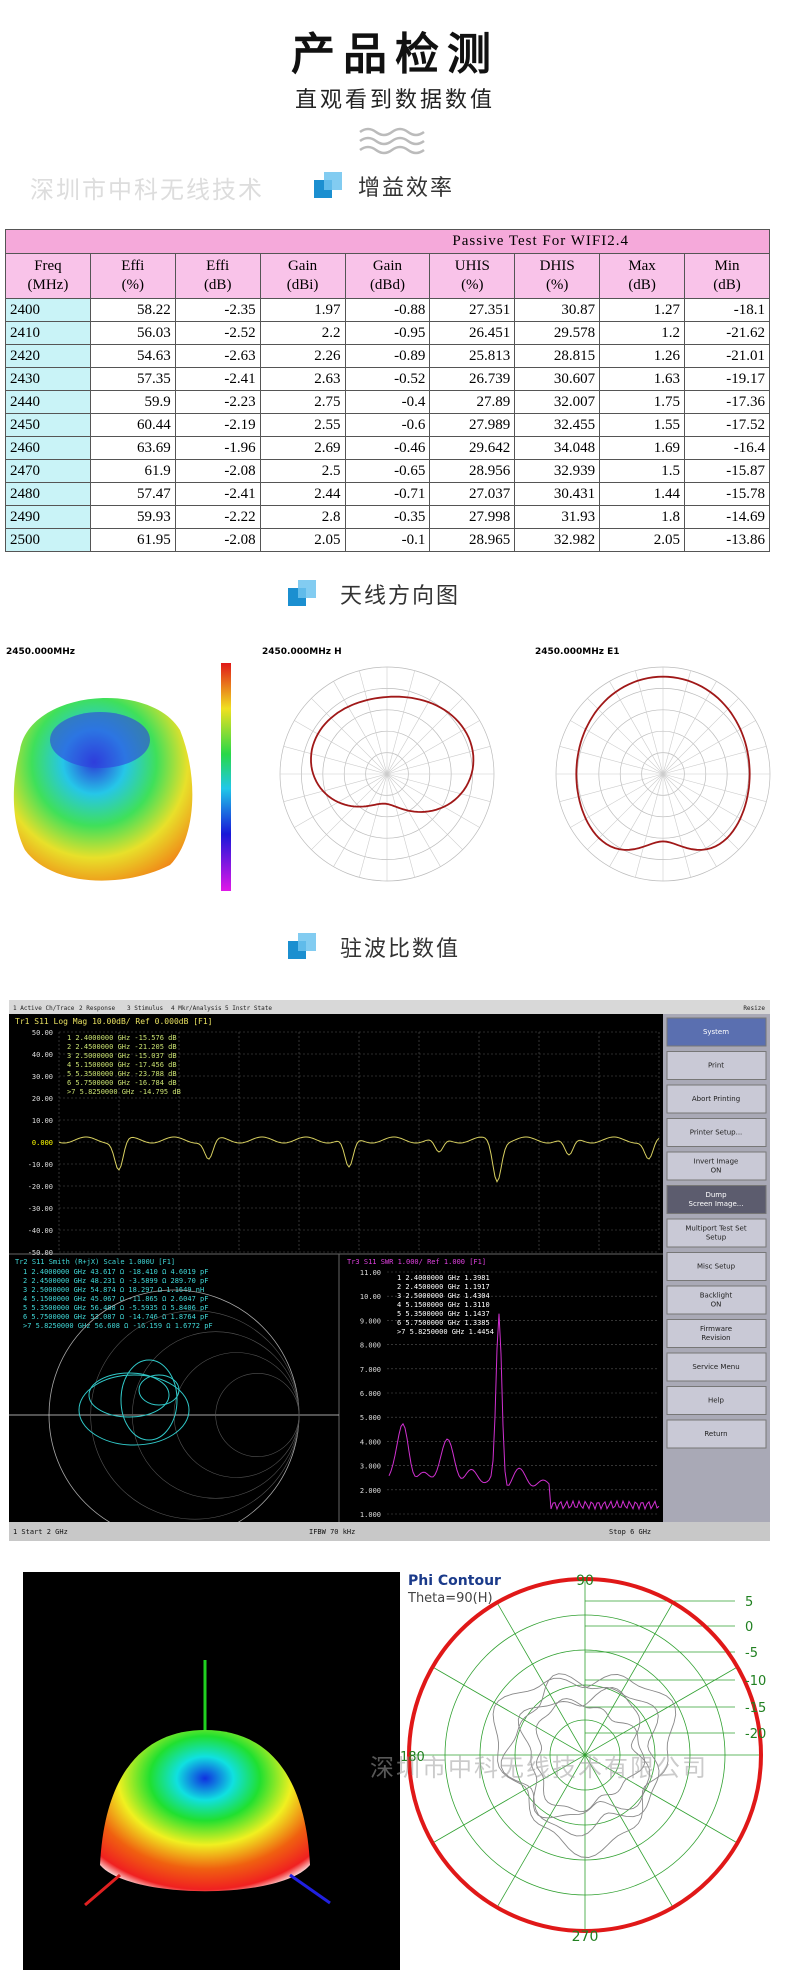 The height and width of the screenshot is (1985, 790). I want to click on header-text: Gain, so click(302, 266).